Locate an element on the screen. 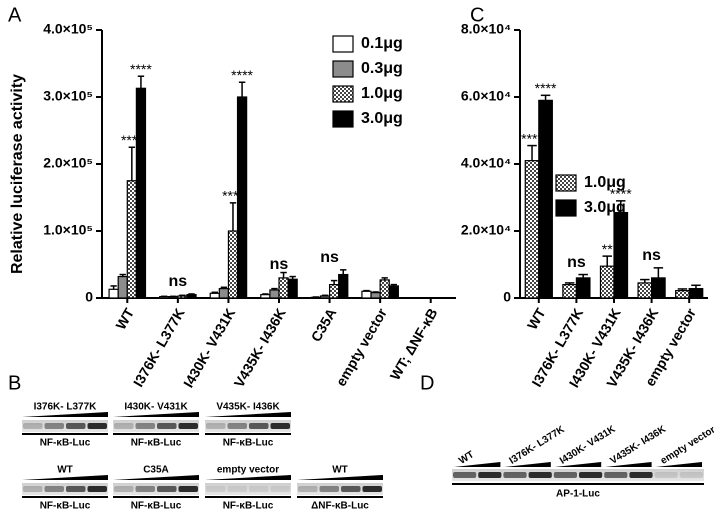  panel-label: B is located at coordinates (14, 383).